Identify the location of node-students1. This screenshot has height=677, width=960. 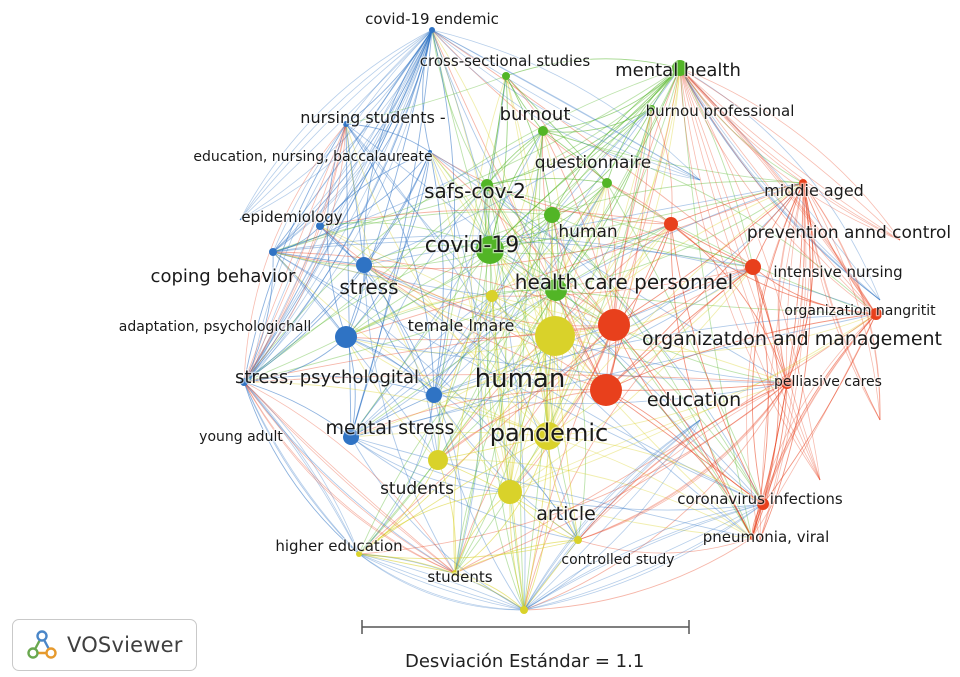
(438, 460).